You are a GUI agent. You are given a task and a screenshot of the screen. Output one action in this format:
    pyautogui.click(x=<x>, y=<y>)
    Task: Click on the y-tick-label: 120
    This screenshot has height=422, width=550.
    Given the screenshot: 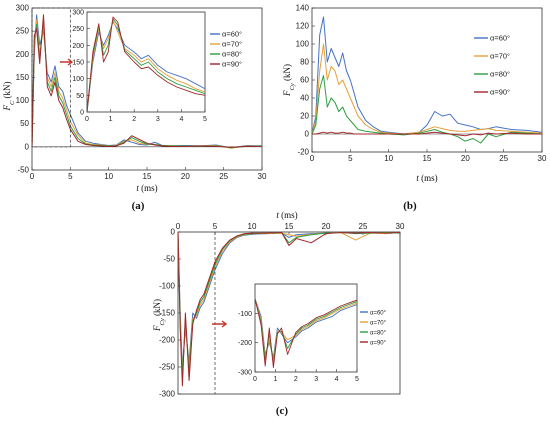 What is the action you would take?
    pyautogui.click(x=303, y=26)
    